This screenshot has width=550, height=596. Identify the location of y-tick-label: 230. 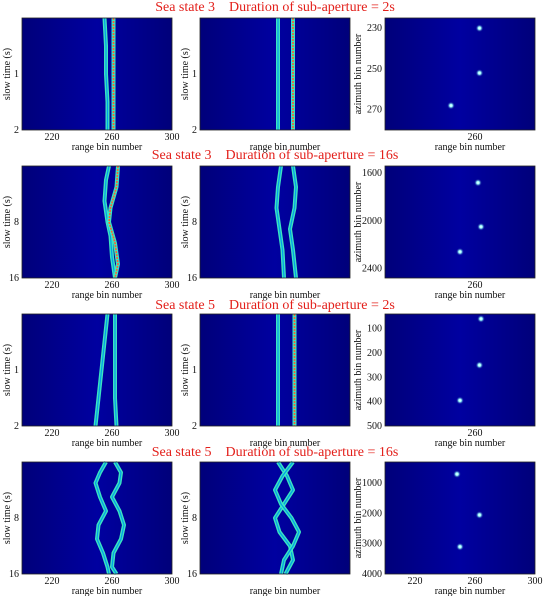
(374, 28).